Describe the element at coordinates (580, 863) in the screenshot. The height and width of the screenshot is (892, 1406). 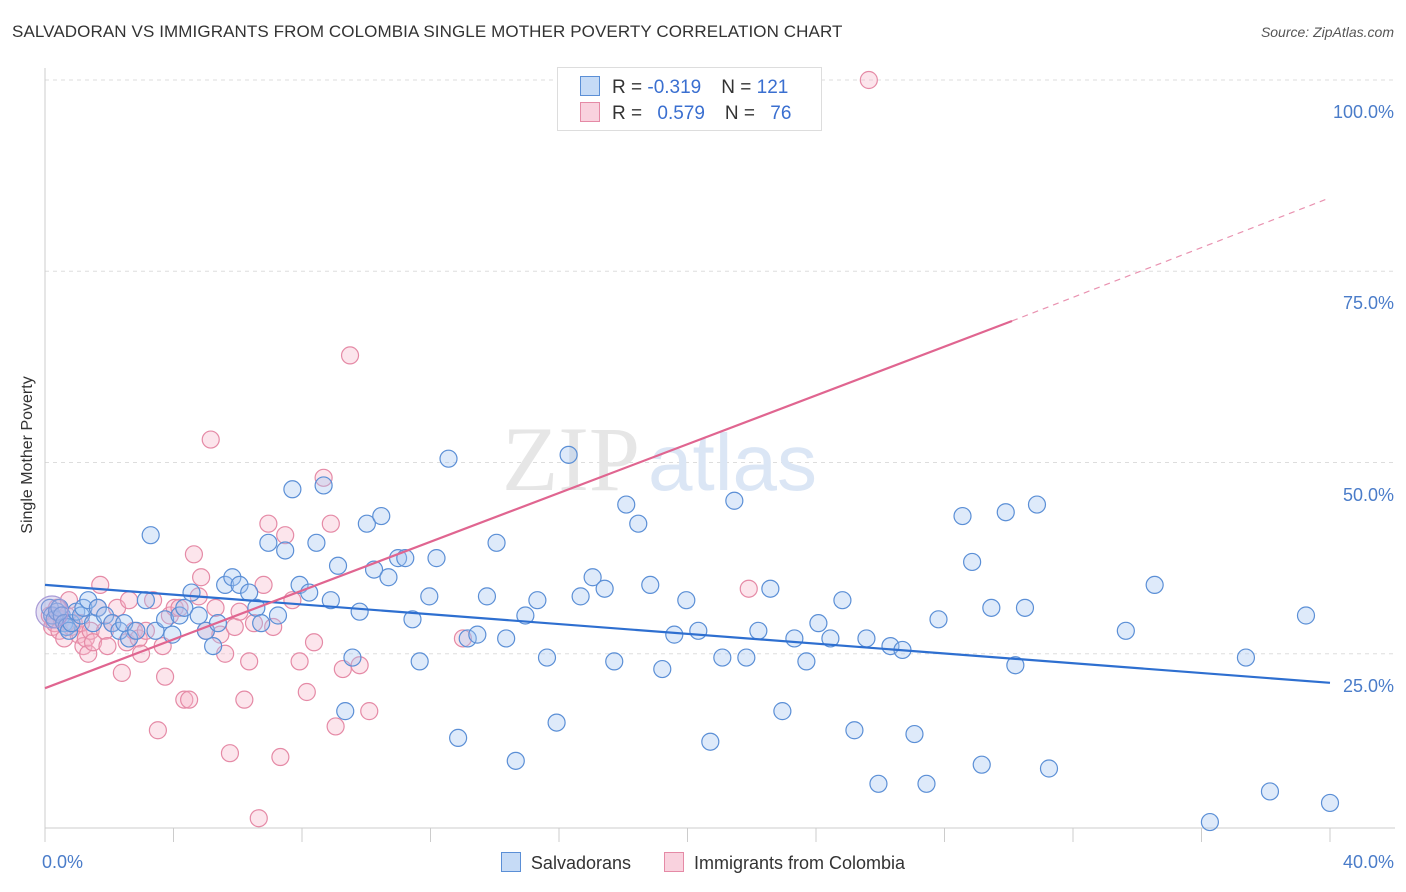
I see `legend-item-label: Salvadorans` at that location.